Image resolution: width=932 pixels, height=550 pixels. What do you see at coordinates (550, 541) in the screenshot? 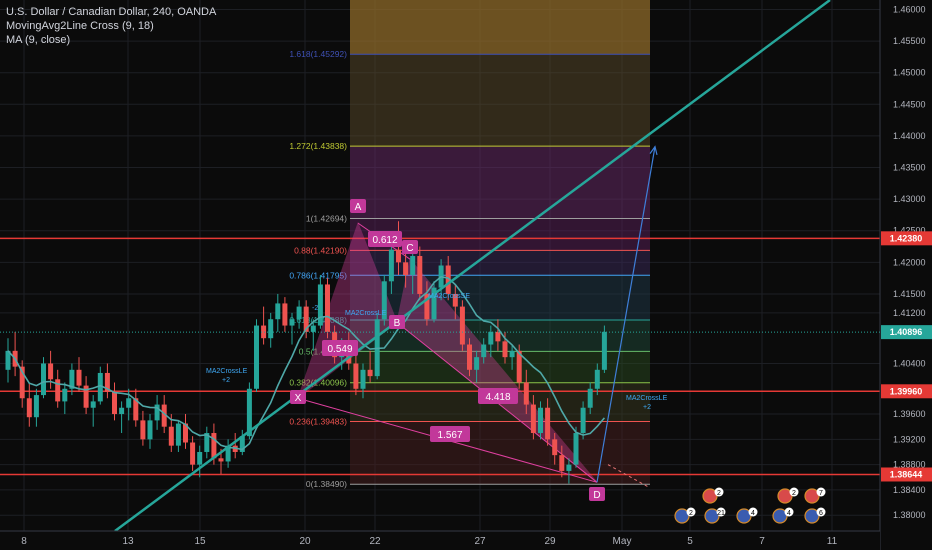
I see `time-tick-label: 29` at bounding box center [550, 541].